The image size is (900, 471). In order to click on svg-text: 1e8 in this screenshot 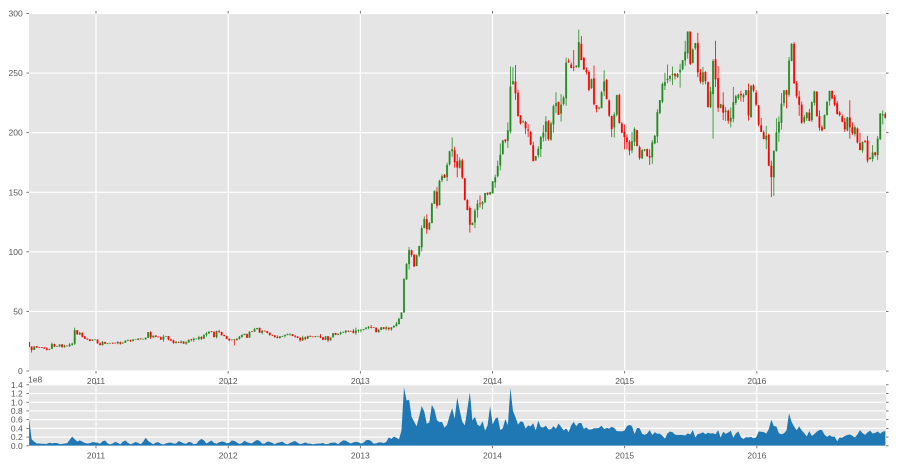, I will do `click(35, 380)`.